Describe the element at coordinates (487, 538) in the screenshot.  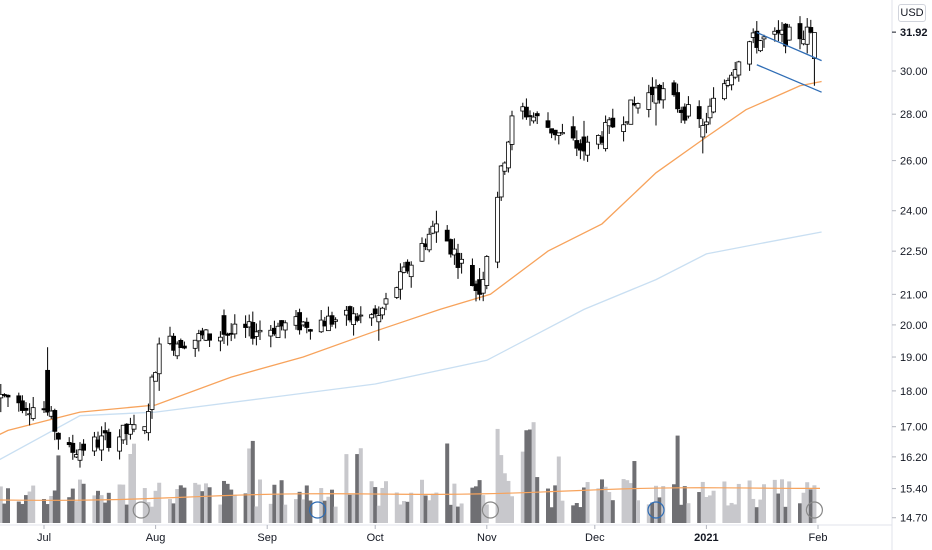
I see `time-tick-label: Nov` at that location.